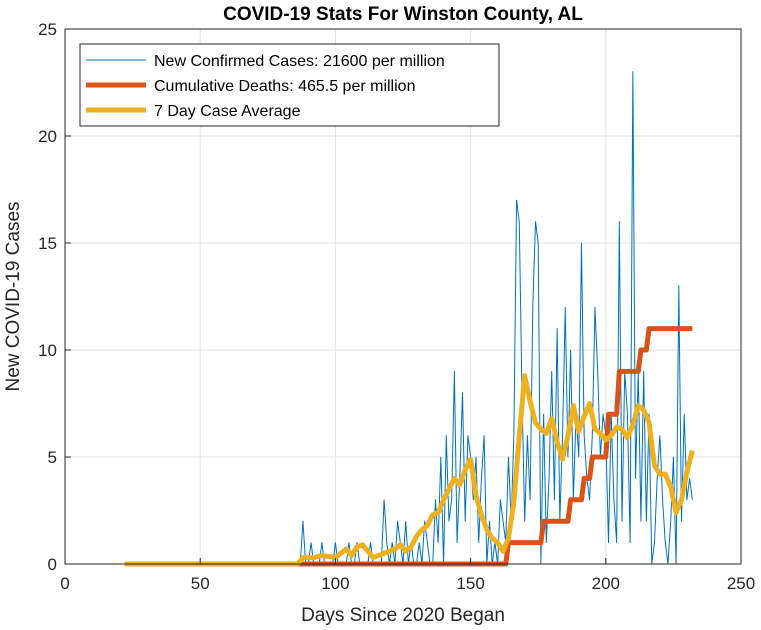 Image resolution: width=761 pixels, height=630 pixels. What do you see at coordinates (52, 564) in the screenshot?
I see `y-tick-label: 0` at bounding box center [52, 564].